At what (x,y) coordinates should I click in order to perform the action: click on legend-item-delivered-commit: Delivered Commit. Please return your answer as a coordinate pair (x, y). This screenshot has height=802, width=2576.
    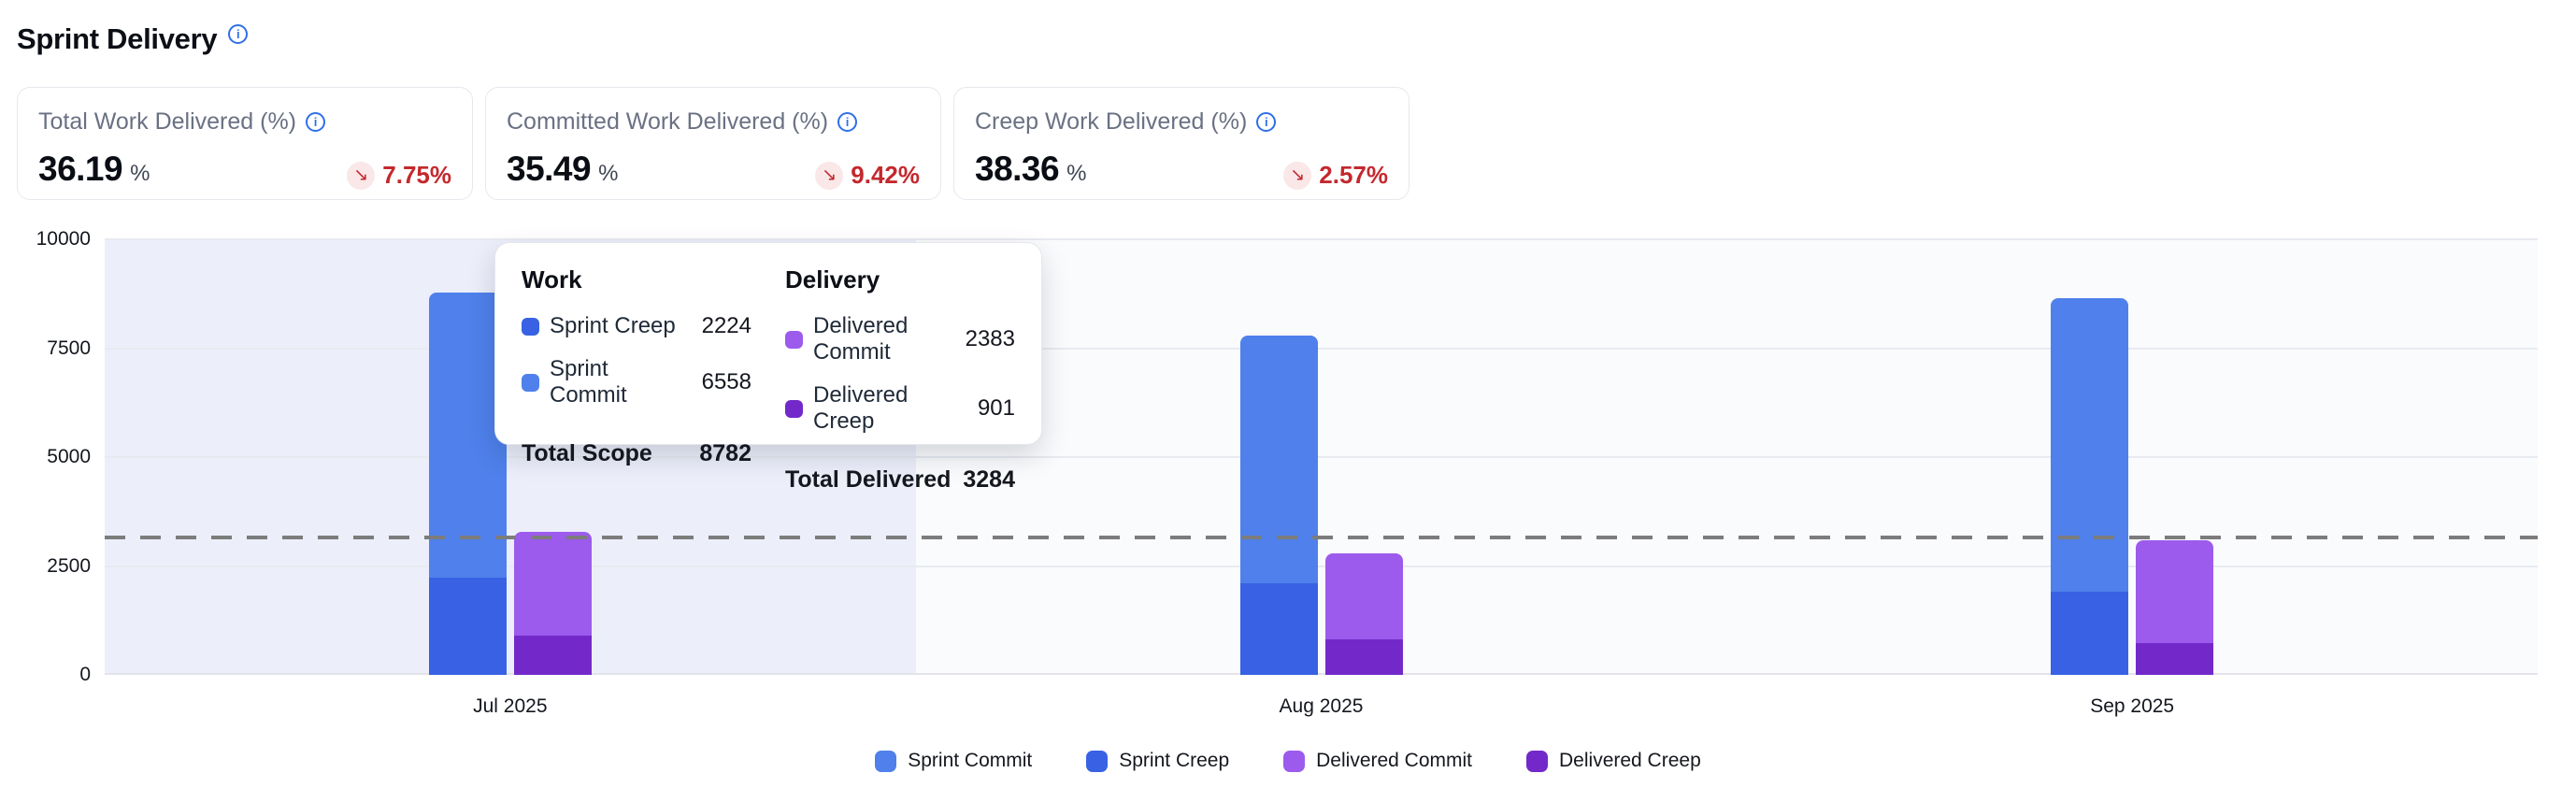
    Looking at the image, I should click on (1377, 761).